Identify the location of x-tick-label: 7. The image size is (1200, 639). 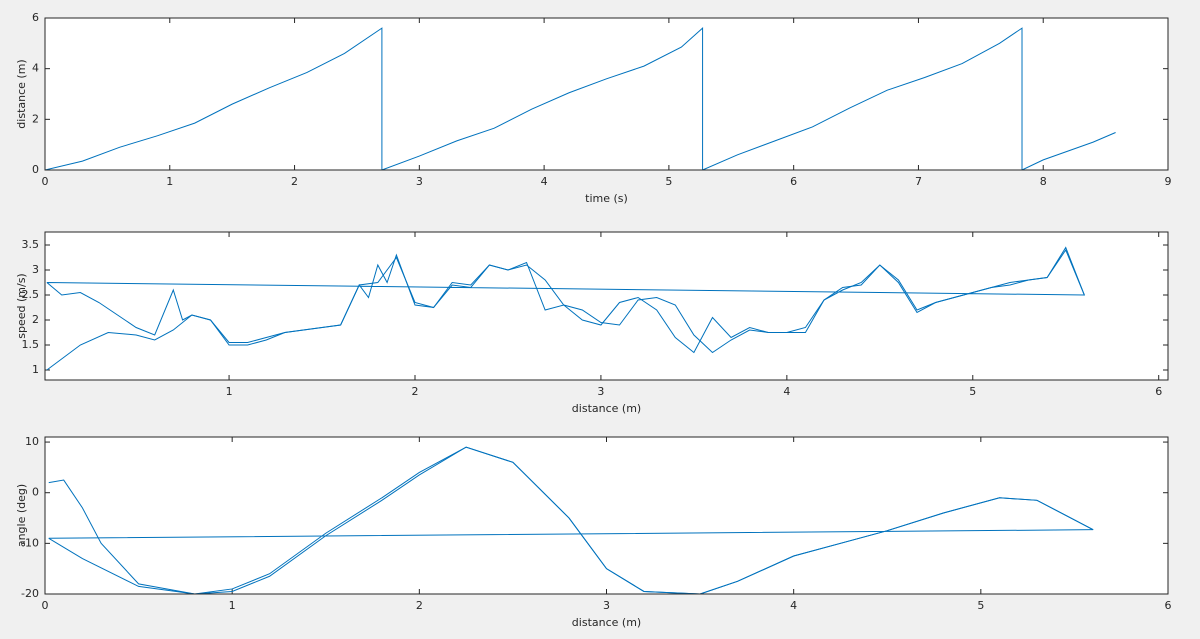
(918, 181).